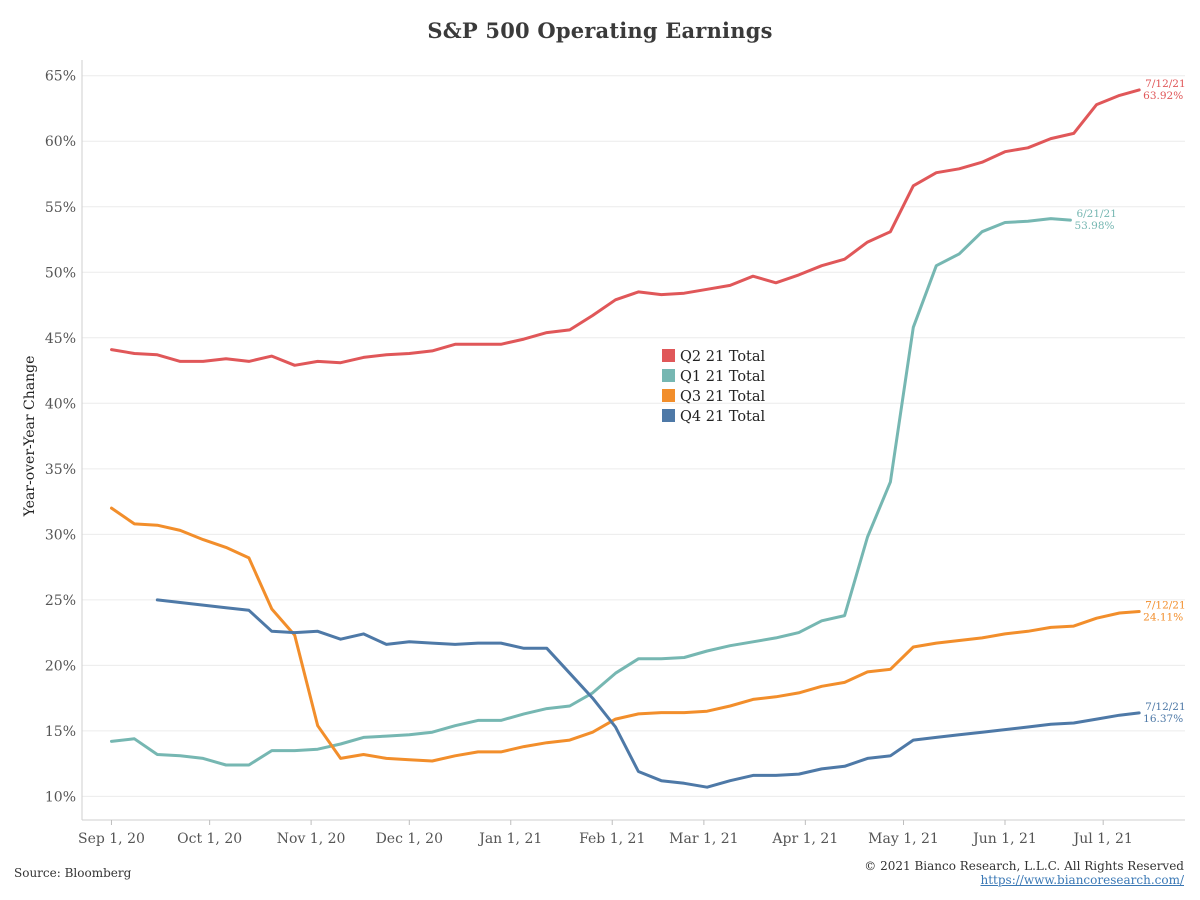 This screenshot has width=1200, height=900. Describe the element at coordinates (60, 404) in the screenshot. I see `y-tick-label: 40%` at that location.